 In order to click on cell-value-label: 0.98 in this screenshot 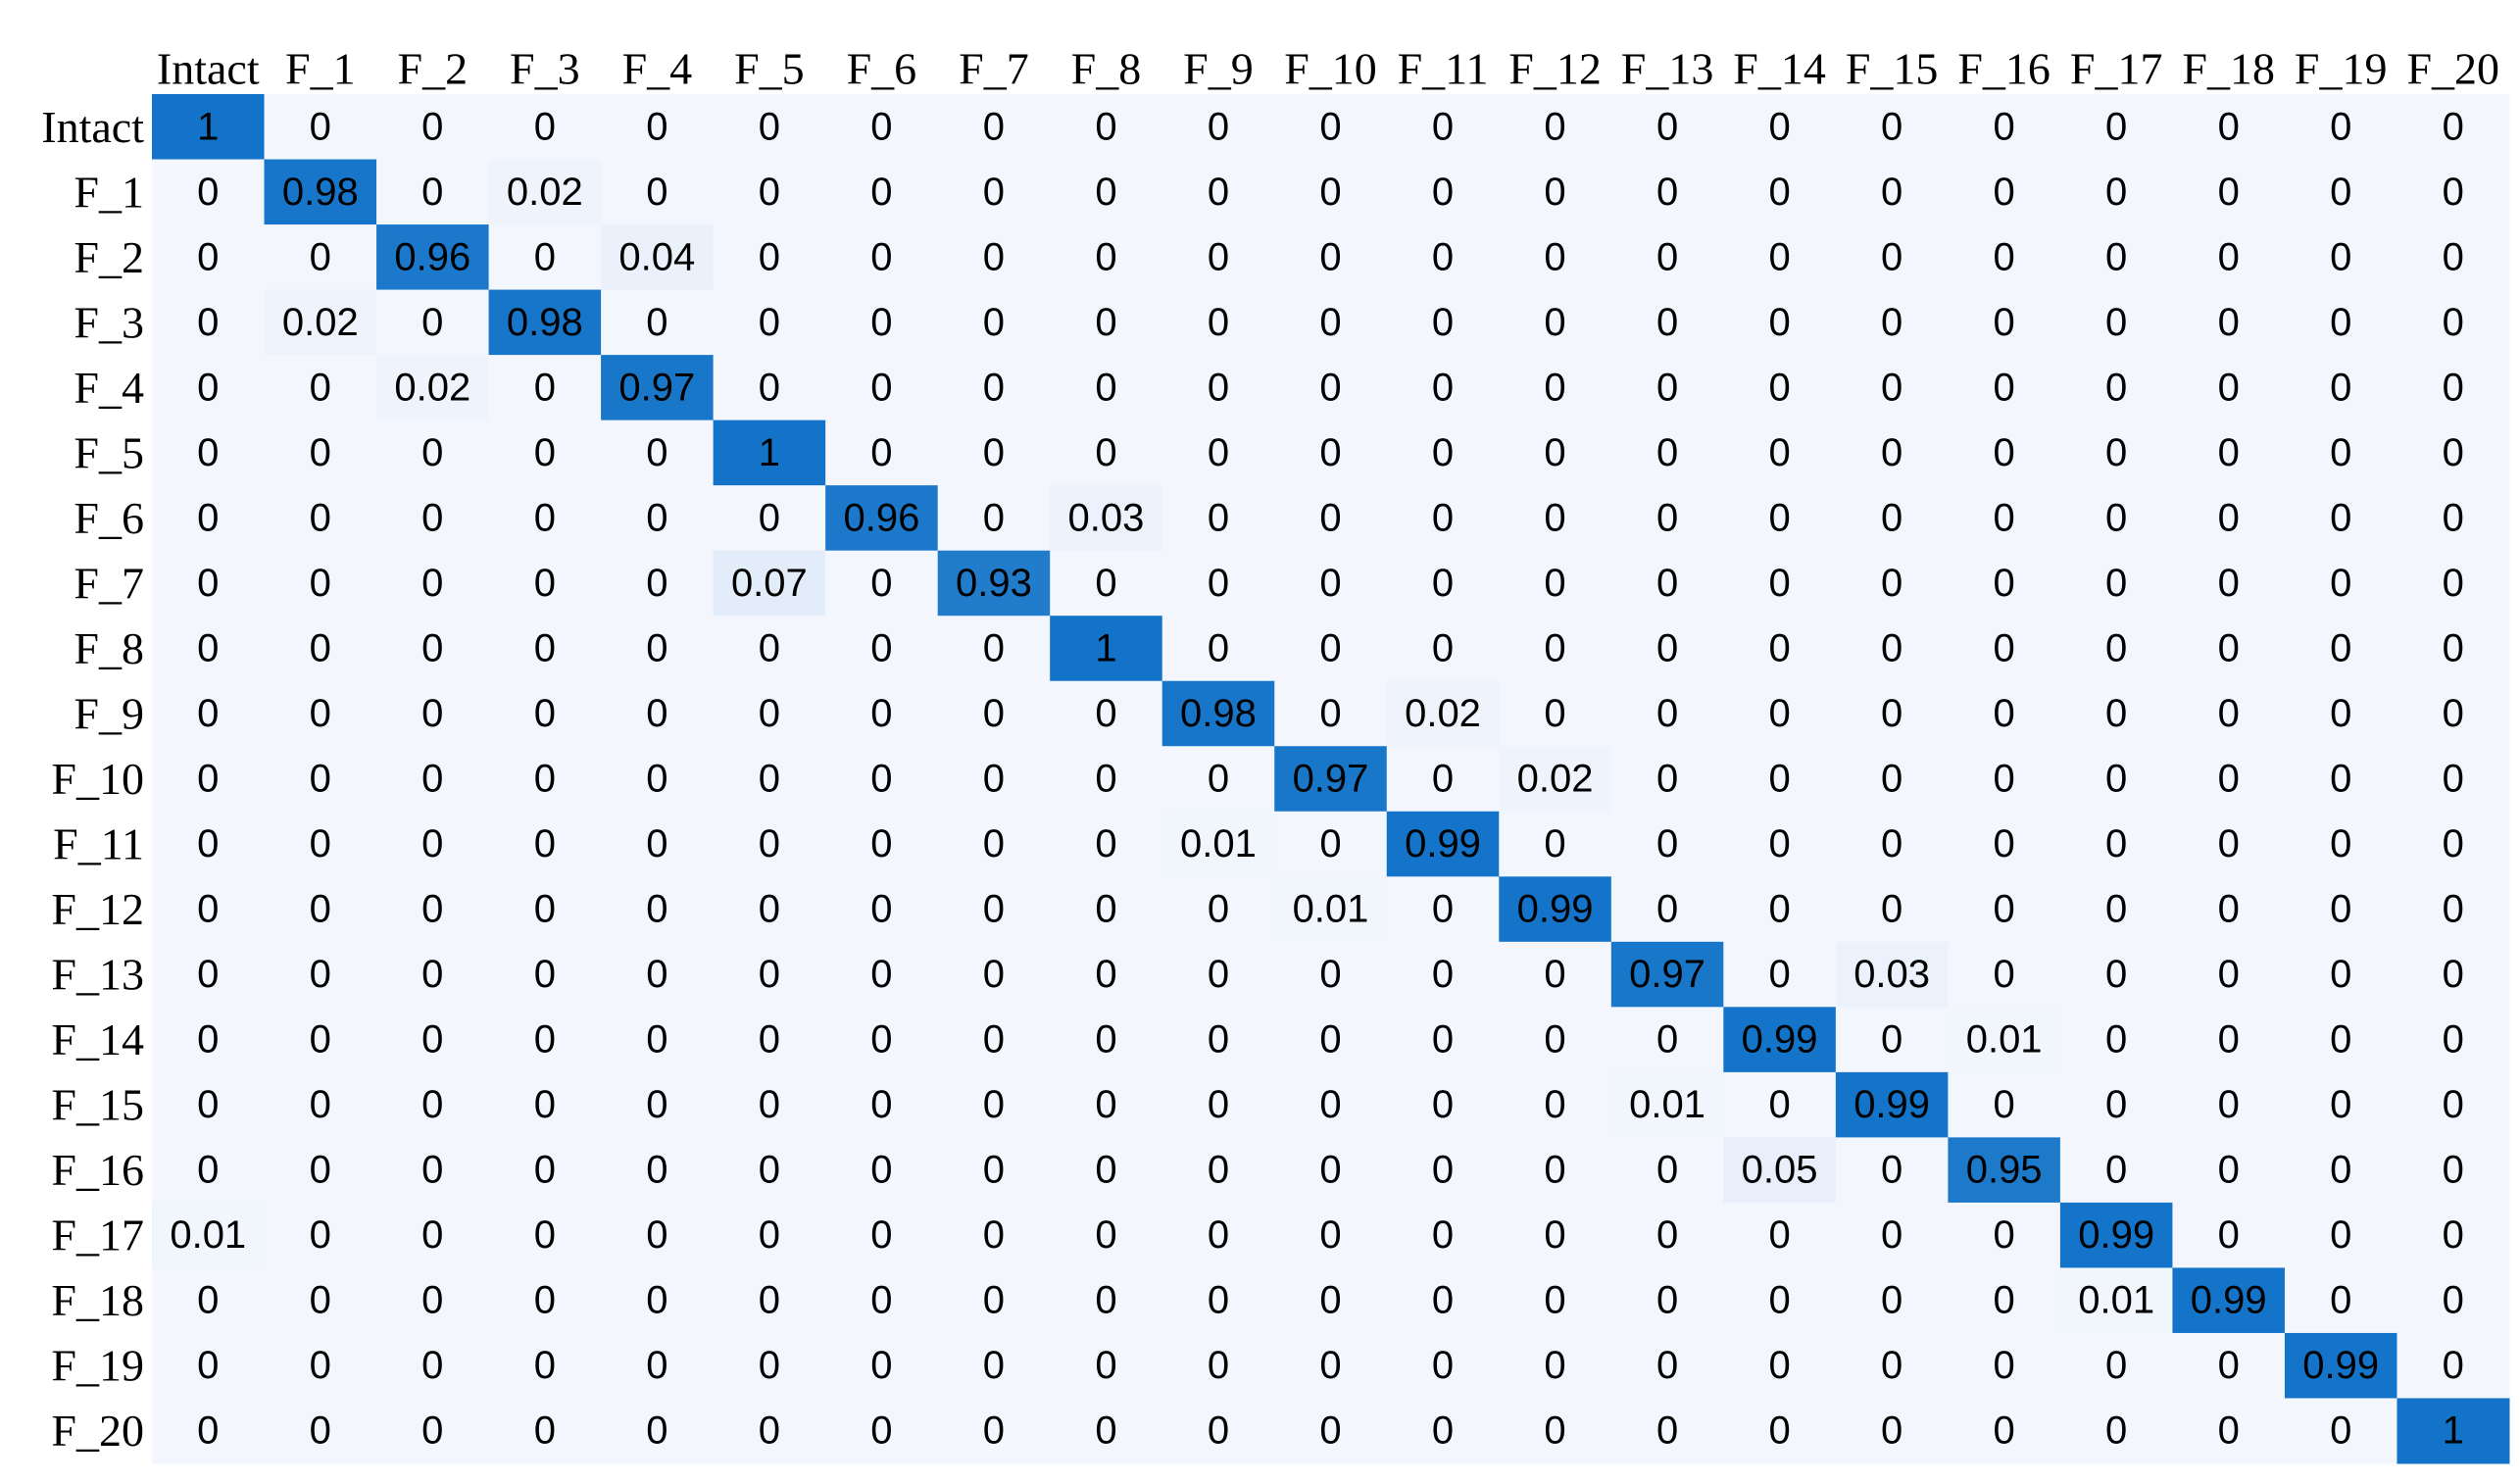, I will do `click(545, 323)`.